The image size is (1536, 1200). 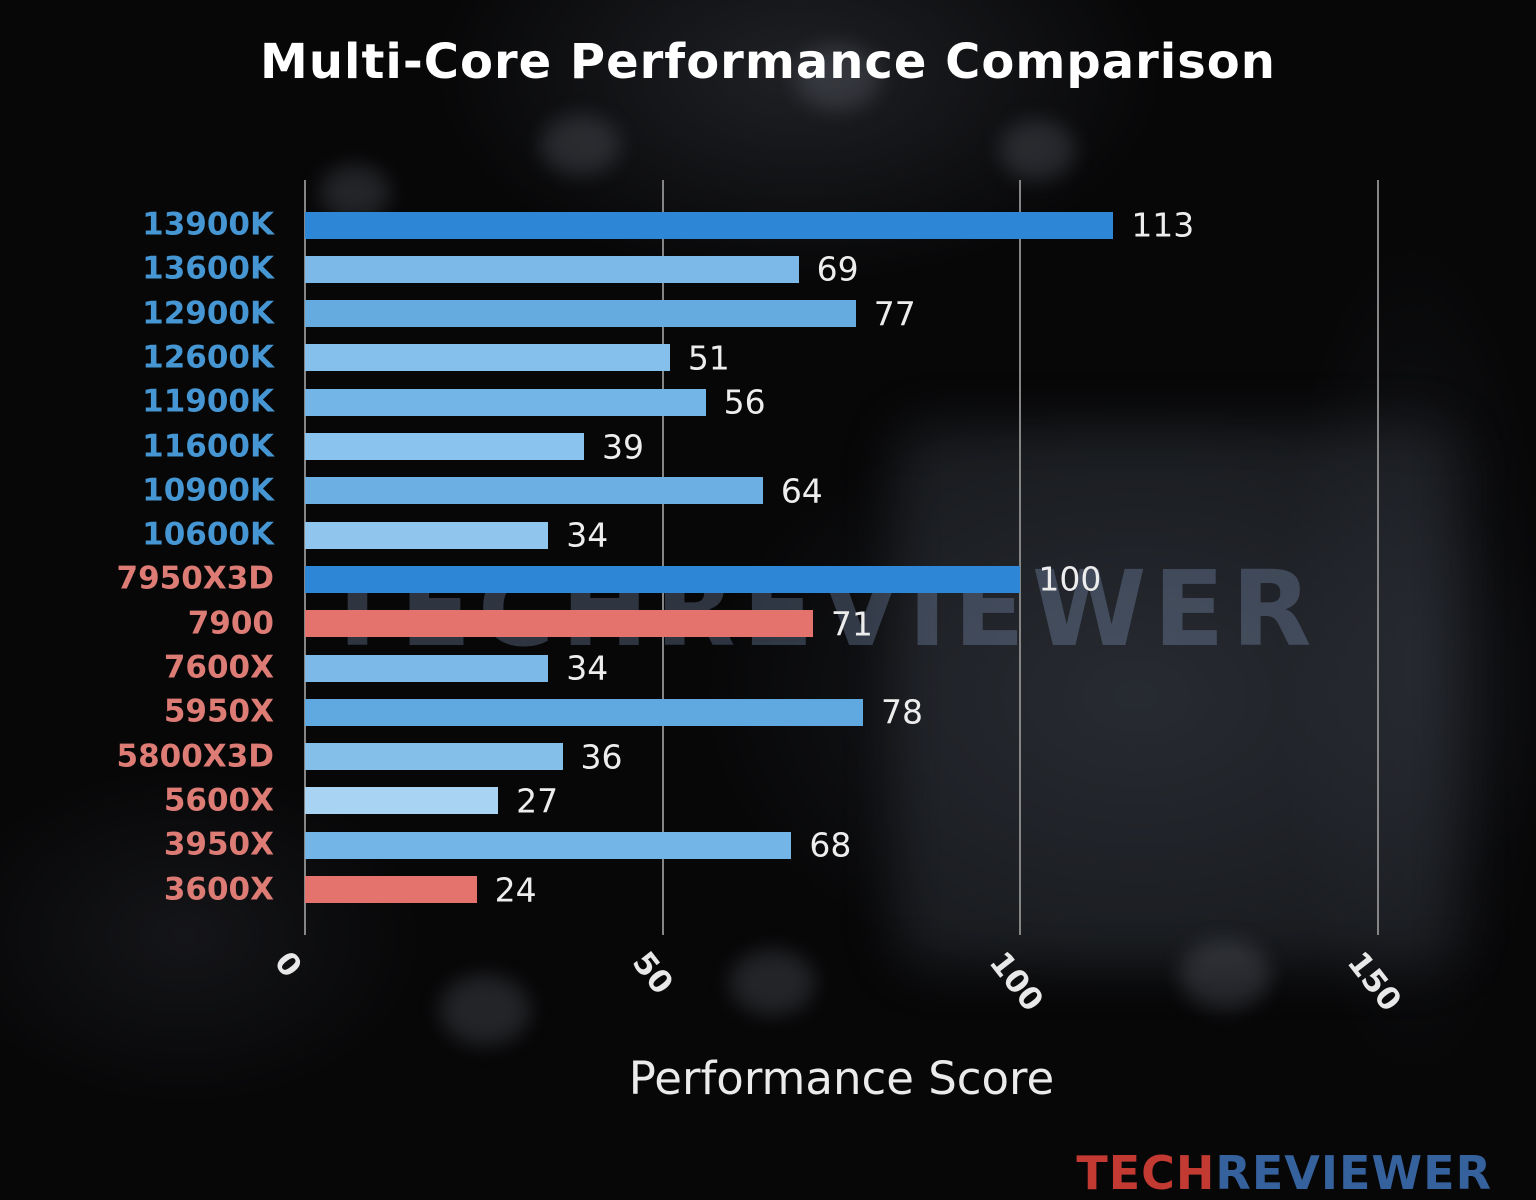 What do you see at coordinates (580, 314) in the screenshot?
I see `bar-12900K` at bounding box center [580, 314].